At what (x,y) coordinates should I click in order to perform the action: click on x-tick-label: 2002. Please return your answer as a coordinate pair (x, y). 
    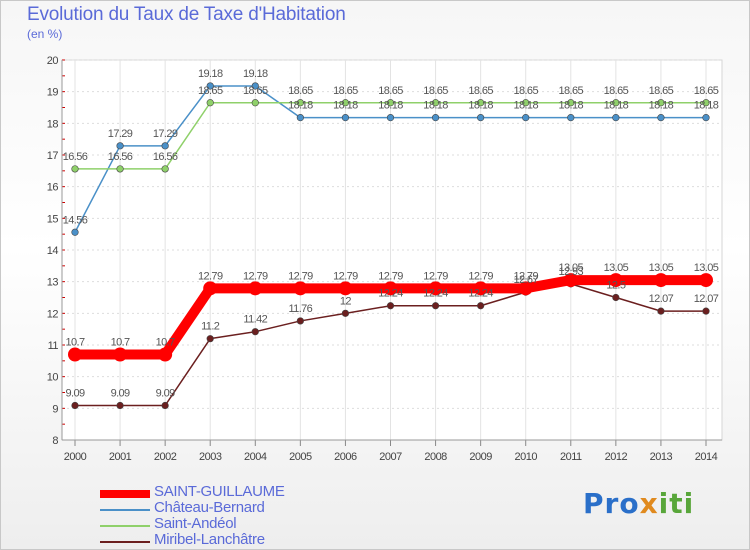
    Looking at the image, I should click on (165, 457).